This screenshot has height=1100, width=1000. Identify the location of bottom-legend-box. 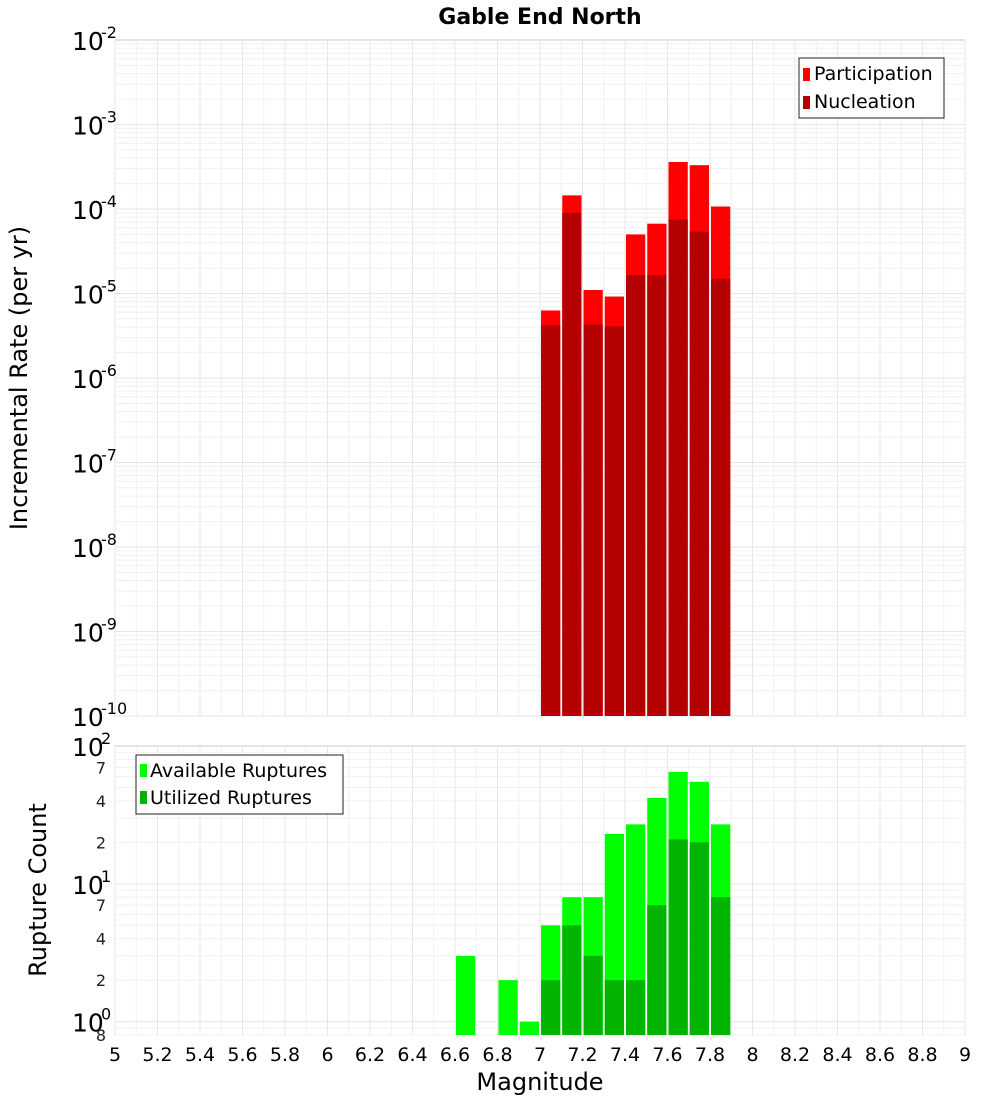
(239, 784).